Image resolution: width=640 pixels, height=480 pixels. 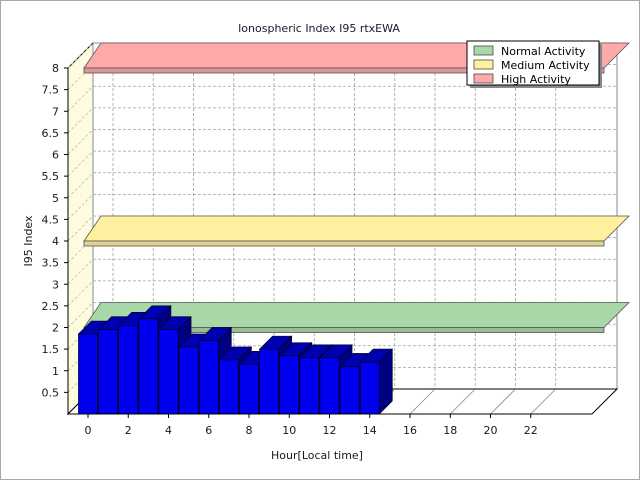 What do you see at coordinates (51, 90) in the screenshot?
I see `y-tick-label: 7.5` at bounding box center [51, 90].